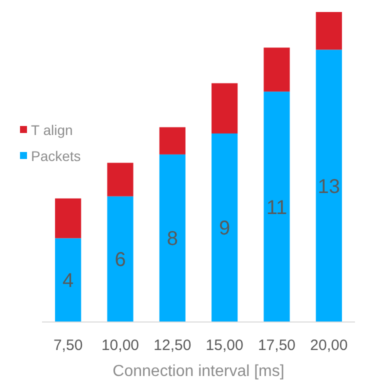 Image resolution: width=374 pixels, height=391 pixels. I want to click on data-label: 6, so click(120, 260).